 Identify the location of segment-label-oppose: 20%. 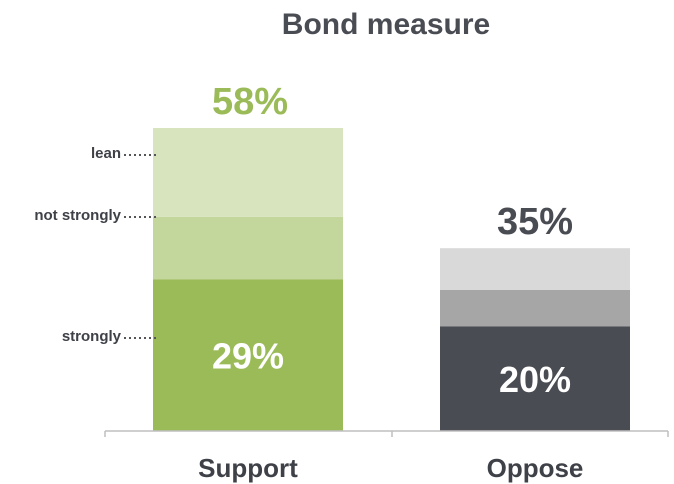
(535, 379).